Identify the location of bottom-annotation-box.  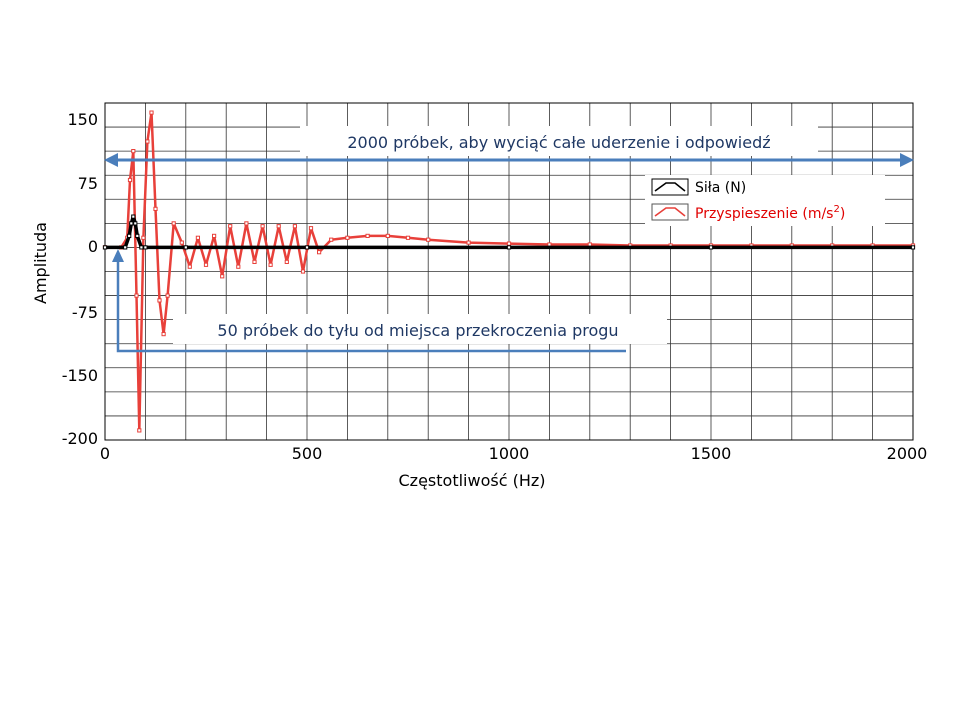
(420, 329).